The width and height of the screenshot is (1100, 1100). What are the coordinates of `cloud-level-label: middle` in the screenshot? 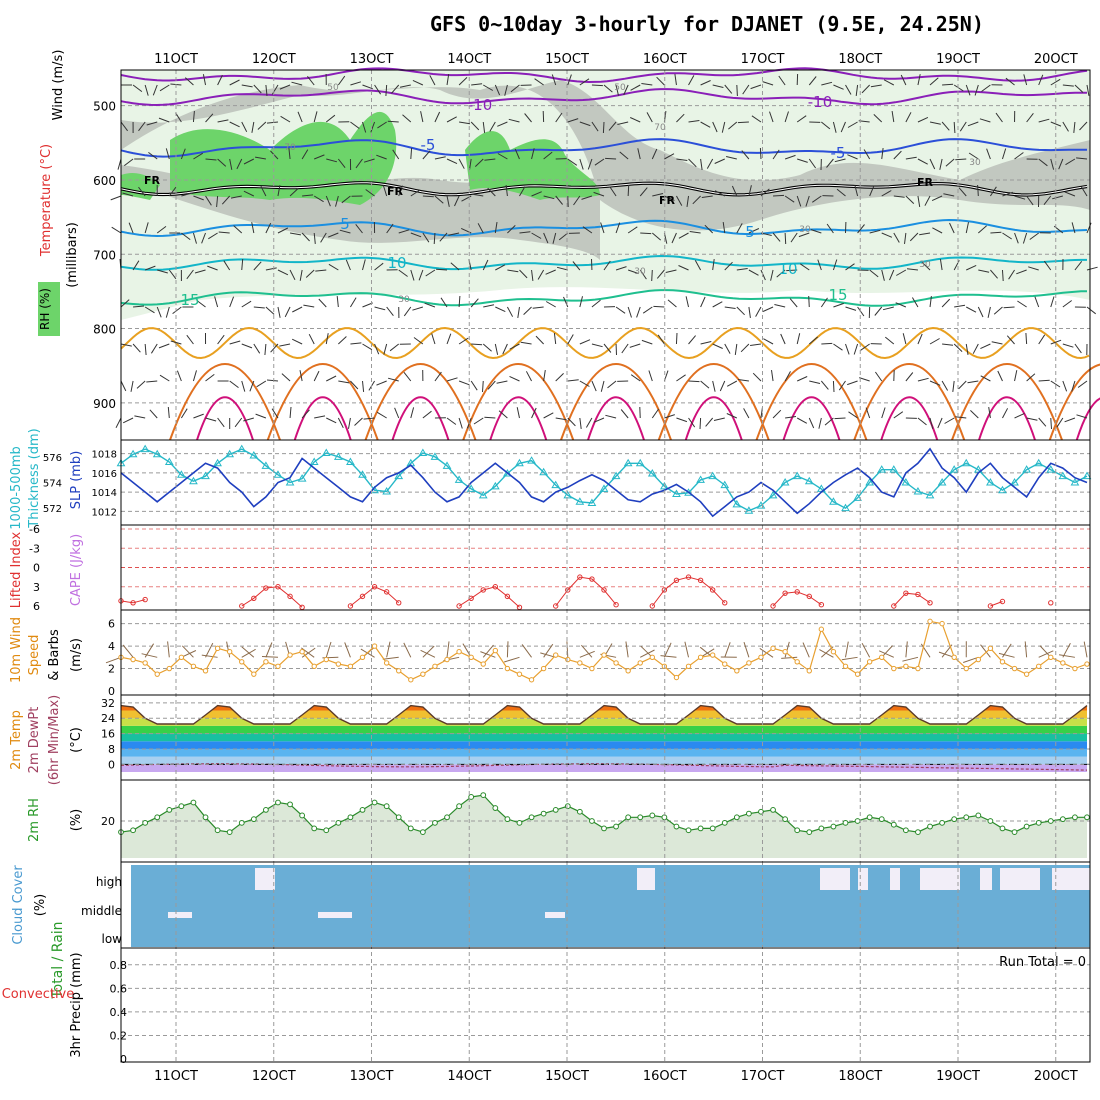 It's located at (101, 911).